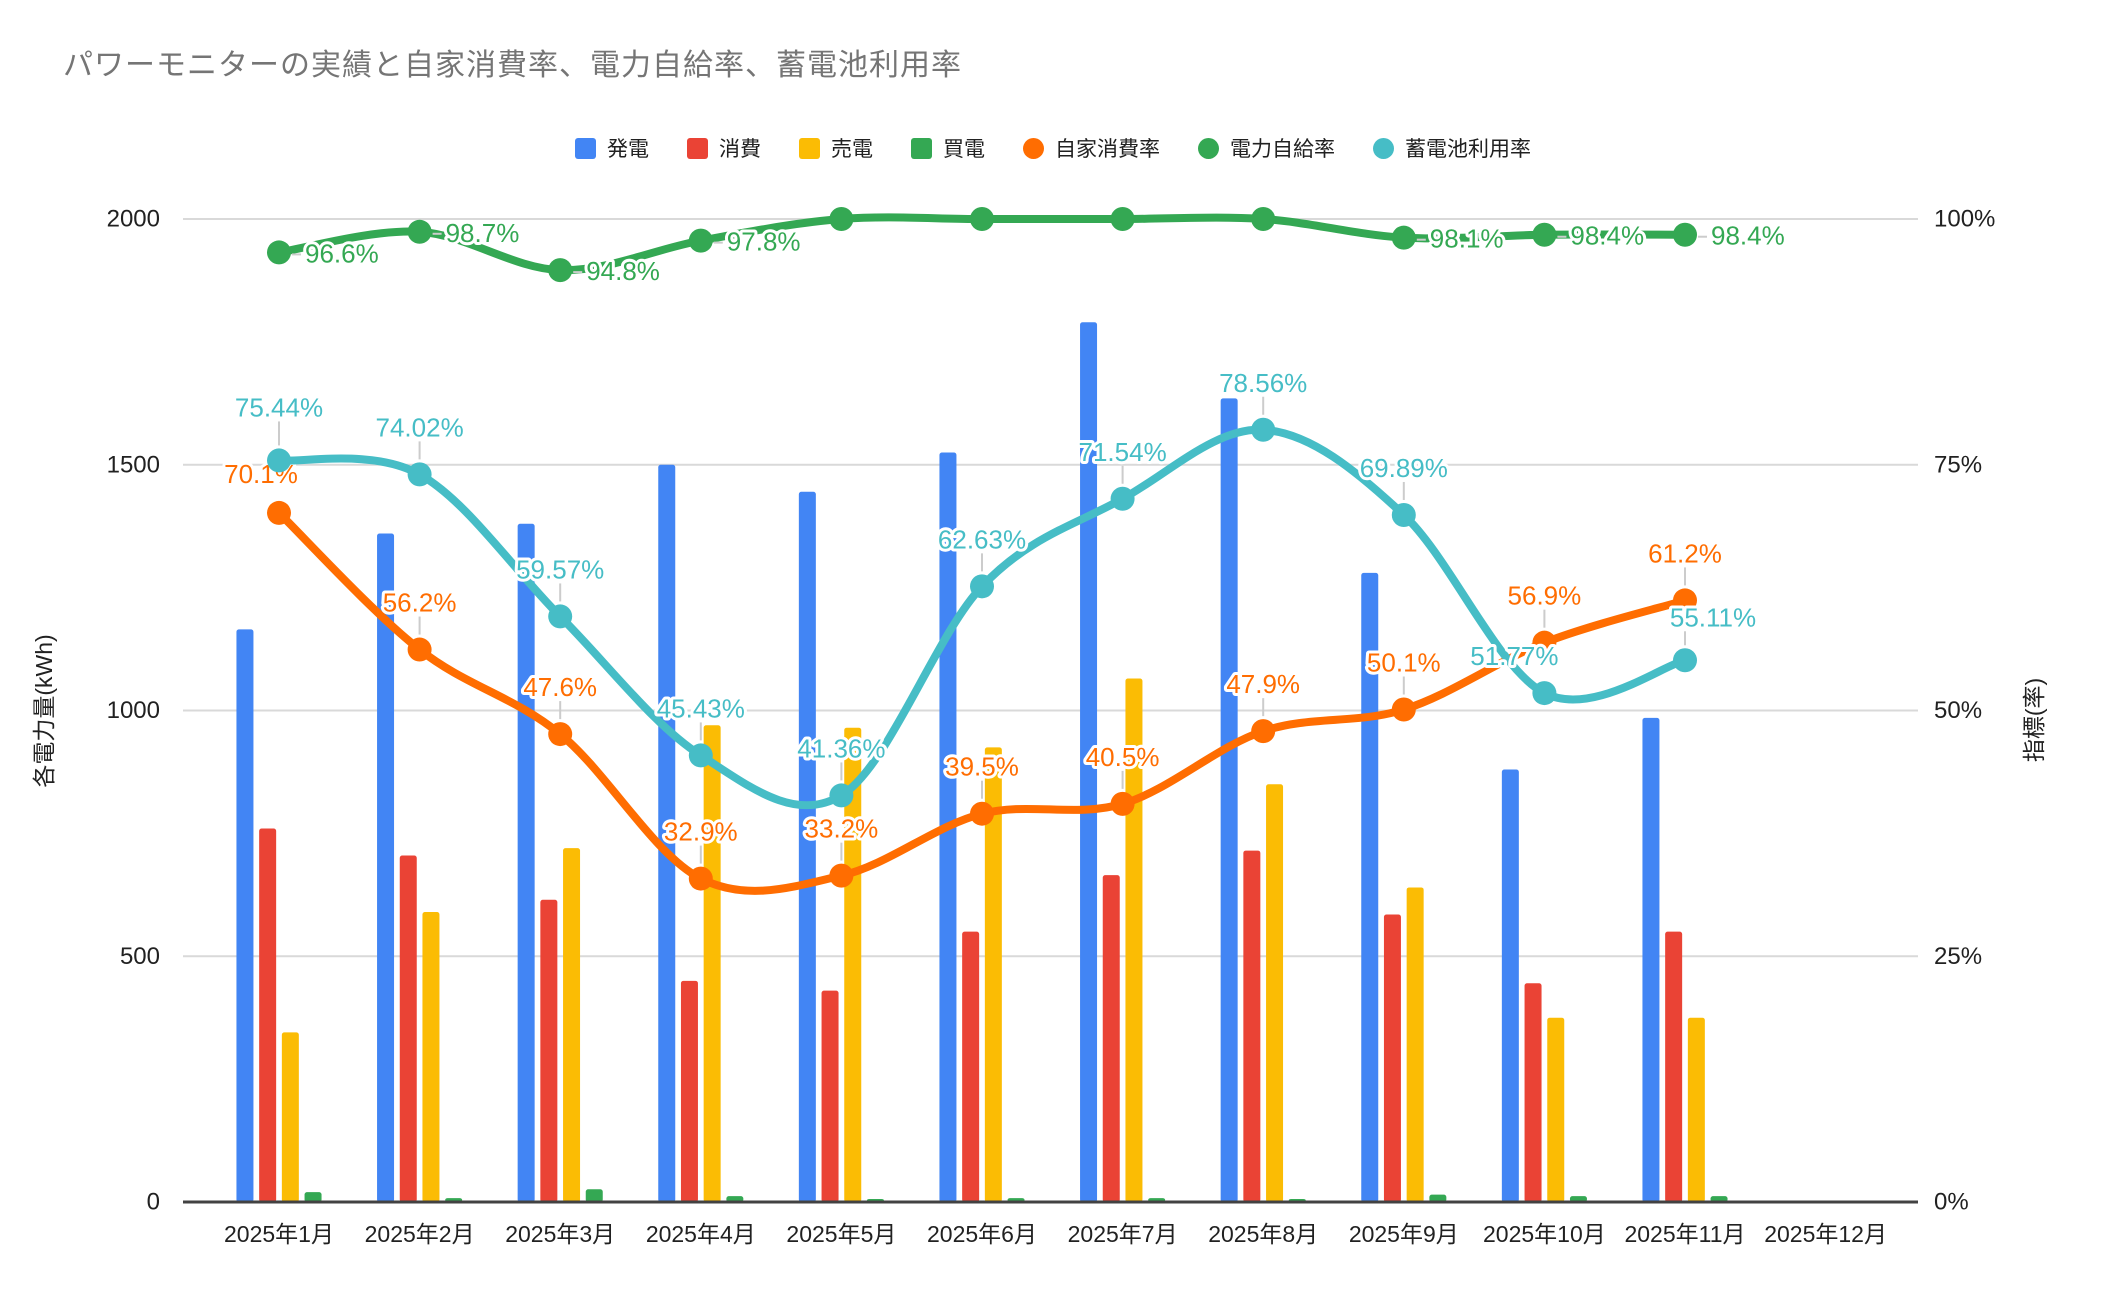 Image resolution: width=2106 pixels, height=1298 pixels. What do you see at coordinates (1252, 1026) in the screenshot?
I see `bar-消費-2025年8月` at bounding box center [1252, 1026].